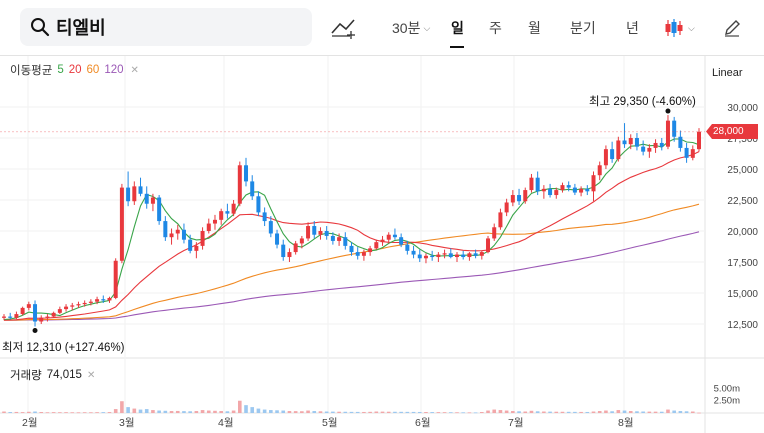  Describe the element at coordinates (52, 375) in the screenshot. I see `volume-legend: 거래량 74,015 ✕` at that location.